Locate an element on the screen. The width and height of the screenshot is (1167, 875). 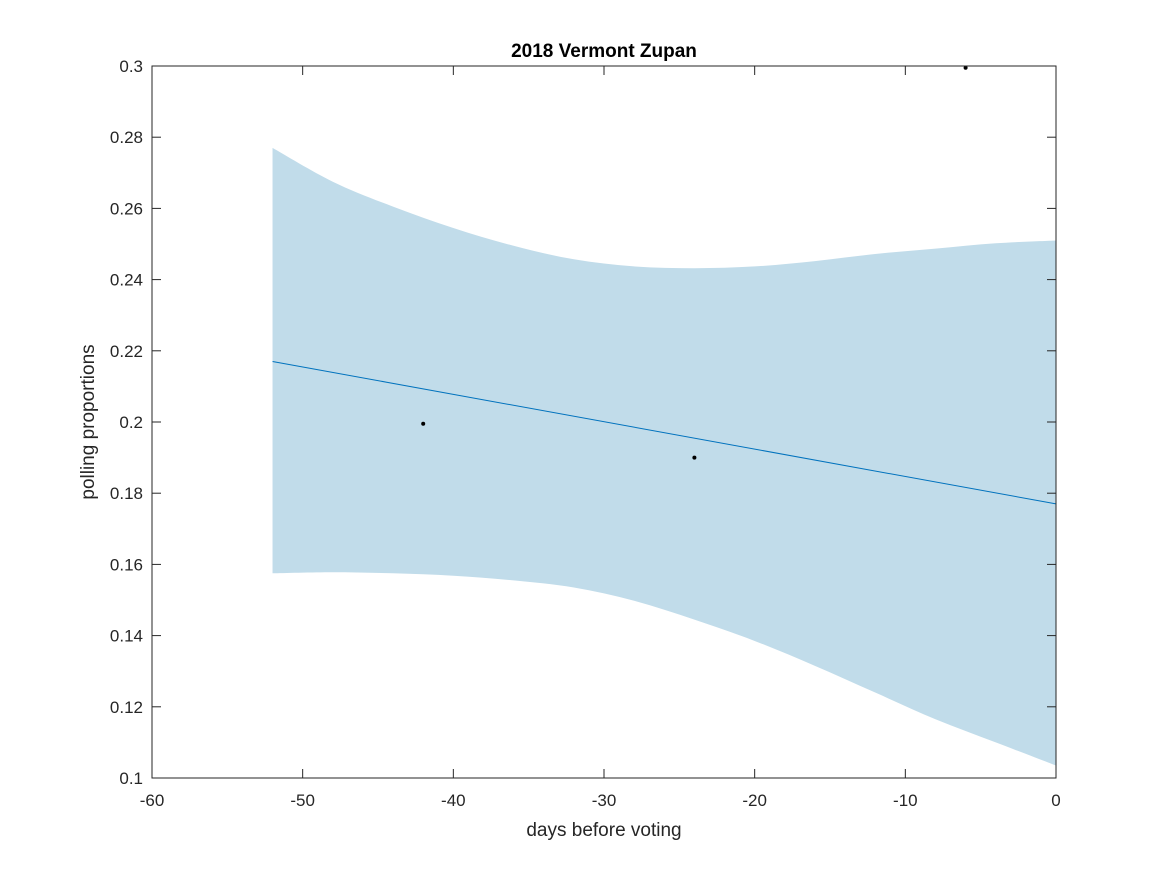
y-tick-label: 0.16 is located at coordinates (126, 564).